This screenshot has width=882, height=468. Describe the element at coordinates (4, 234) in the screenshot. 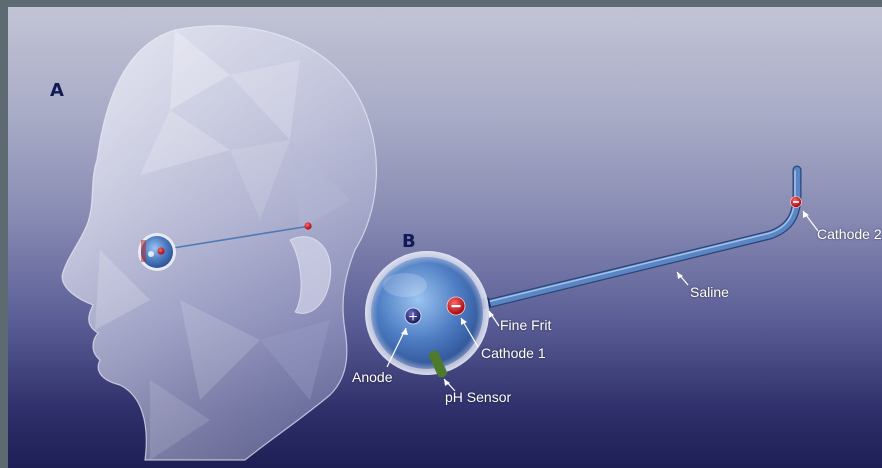

I see `frame-border-left` at that location.